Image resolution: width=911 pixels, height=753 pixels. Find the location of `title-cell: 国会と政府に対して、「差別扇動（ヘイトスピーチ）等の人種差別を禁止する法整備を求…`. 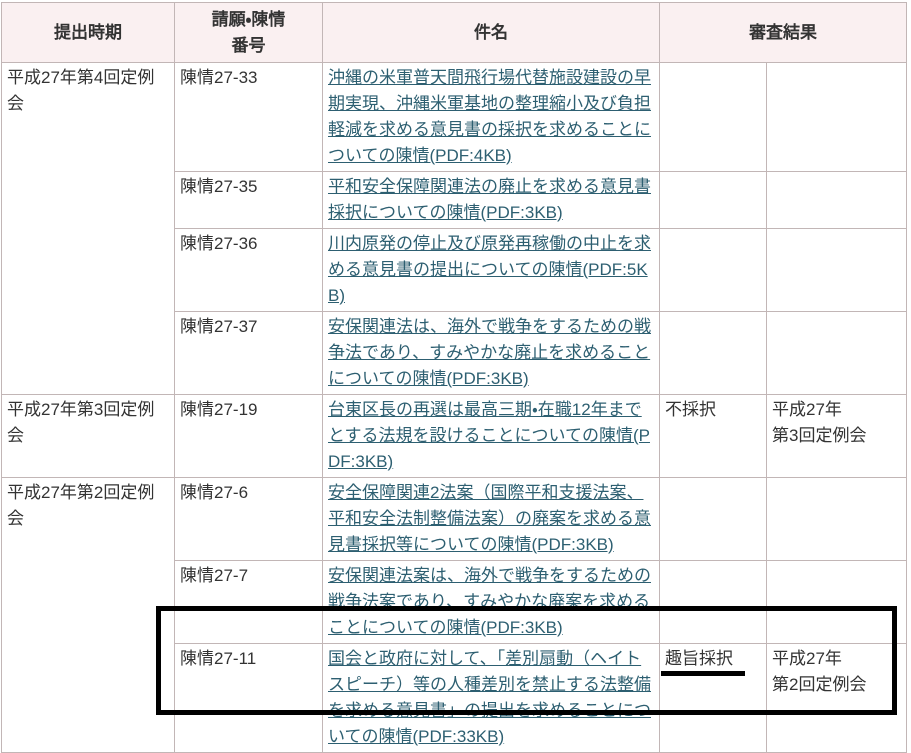

title-cell: 国会と政府に対して、「差別扇動（ヘイトスピーチ）等の人種差別を禁止する法整備を求… is located at coordinates (491, 698).